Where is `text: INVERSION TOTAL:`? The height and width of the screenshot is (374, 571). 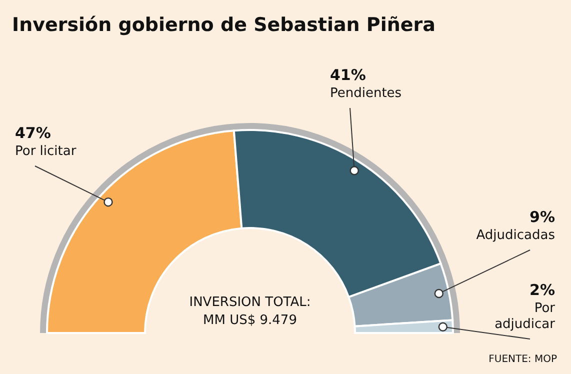 text: INVERSION TOTAL: is located at coordinates (250, 302).